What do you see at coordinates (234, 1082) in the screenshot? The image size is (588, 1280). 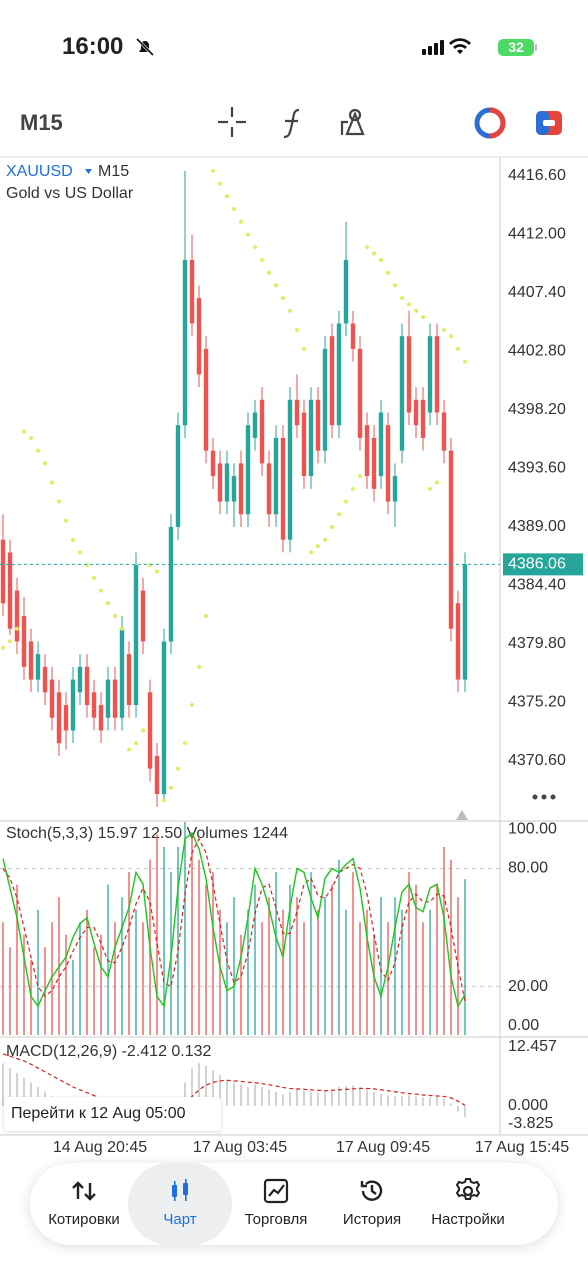 I see `macd-signal-line` at bounding box center [234, 1082].